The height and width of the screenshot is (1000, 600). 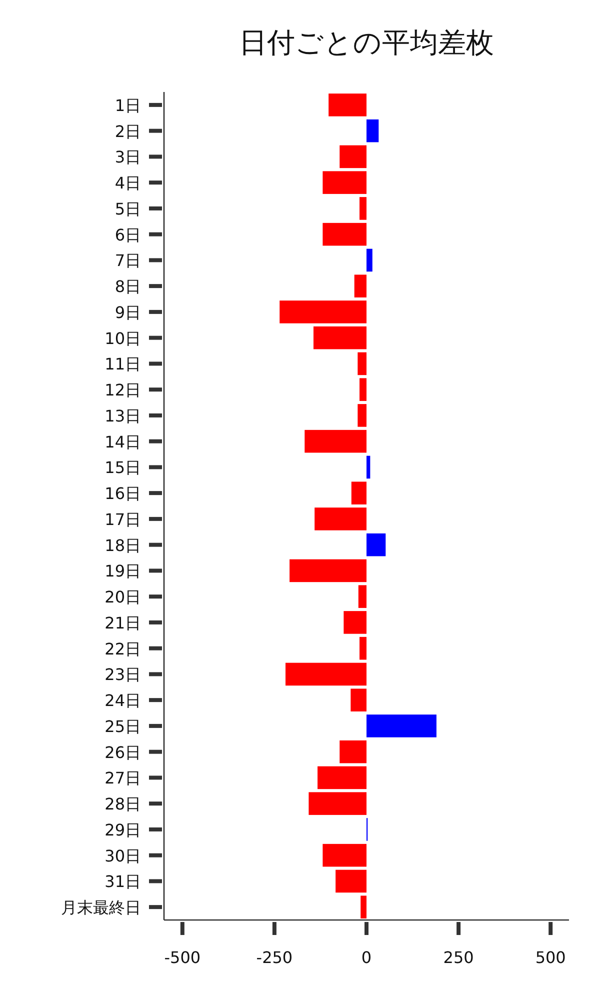 What do you see at coordinates (122, 416) in the screenshot?
I see `y-tick-label: 13日` at bounding box center [122, 416].